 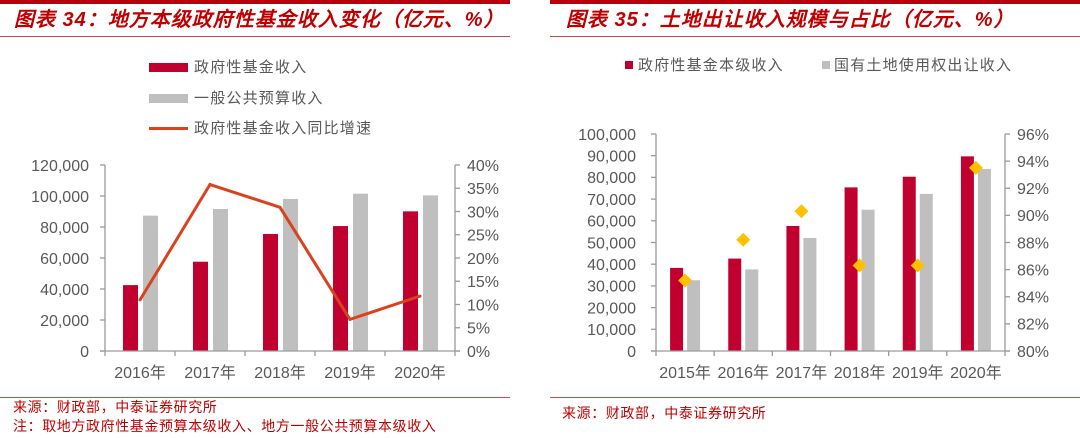 What do you see at coordinates (483, 259) in the screenshot?
I see `right-tick-label: 20%` at bounding box center [483, 259].